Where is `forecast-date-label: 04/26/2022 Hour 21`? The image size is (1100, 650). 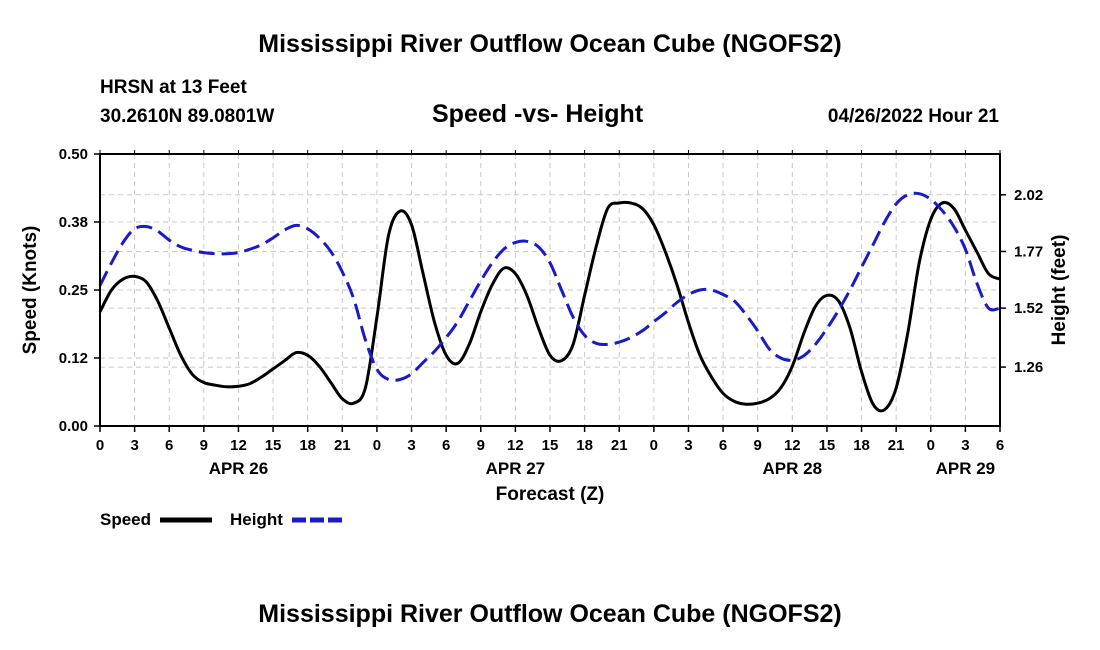 forecast-date-label: 04/26/2022 Hour 21 is located at coordinates (913, 116).